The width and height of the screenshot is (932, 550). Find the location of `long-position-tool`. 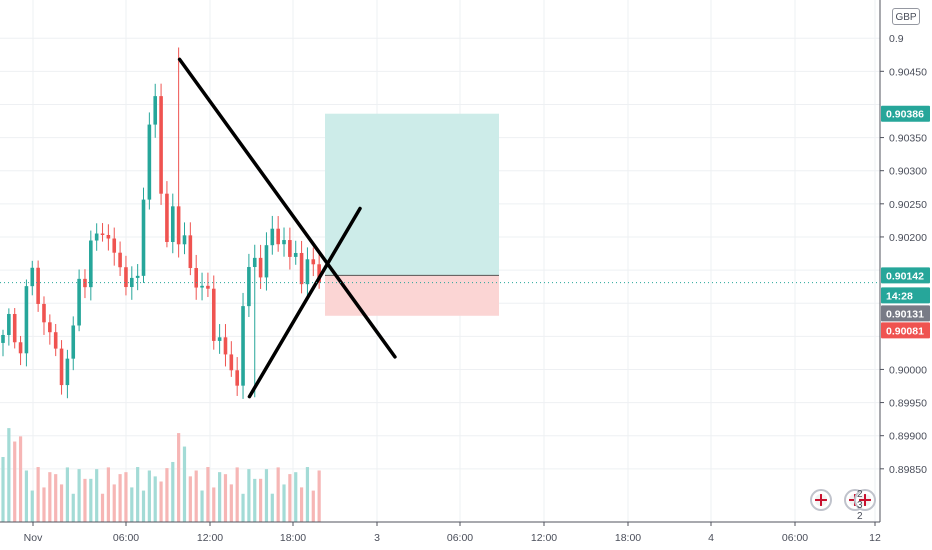

long-position-tool is located at coordinates (412, 214).